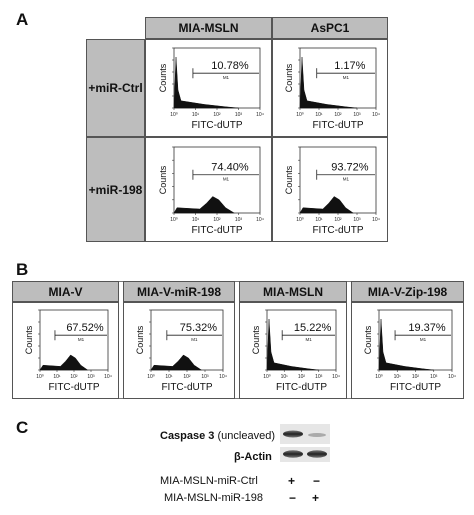 The image size is (474, 515). Describe the element at coordinates (317, 435) in the screenshot. I see `caspase3-band-lane2` at that location.